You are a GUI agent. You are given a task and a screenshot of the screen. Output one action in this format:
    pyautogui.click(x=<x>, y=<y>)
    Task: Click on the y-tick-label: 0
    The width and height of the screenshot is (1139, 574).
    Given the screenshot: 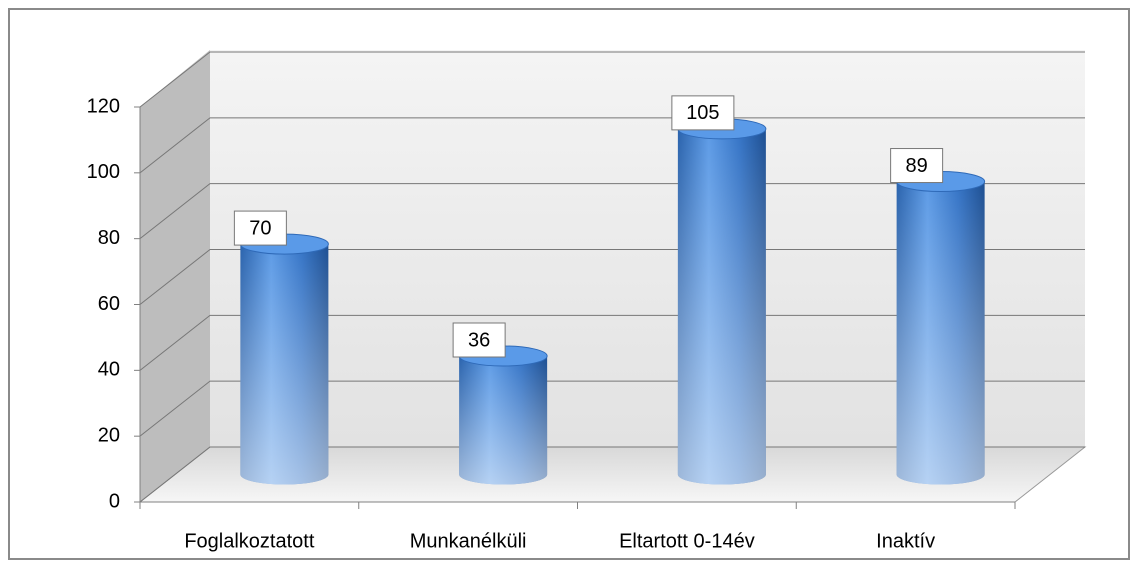 What is the action you would take?
    pyautogui.click(x=114, y=501)
    